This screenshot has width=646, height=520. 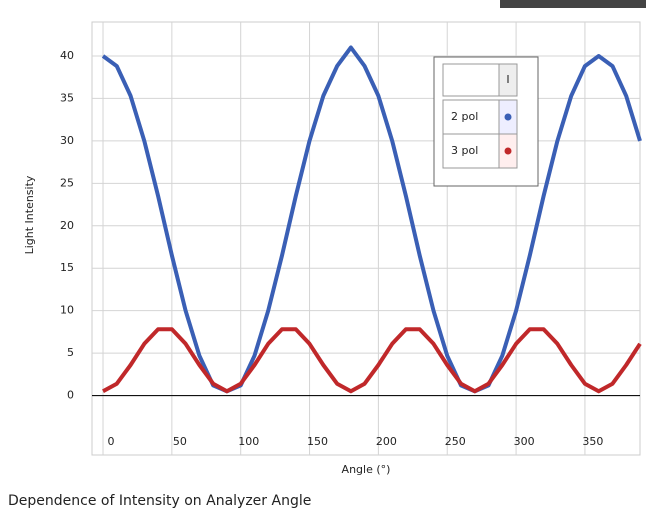 What do you see at coordinates (67, 182) in the screenshot?
I see `y-tick-label: 25` at bounding box center [67, 182].